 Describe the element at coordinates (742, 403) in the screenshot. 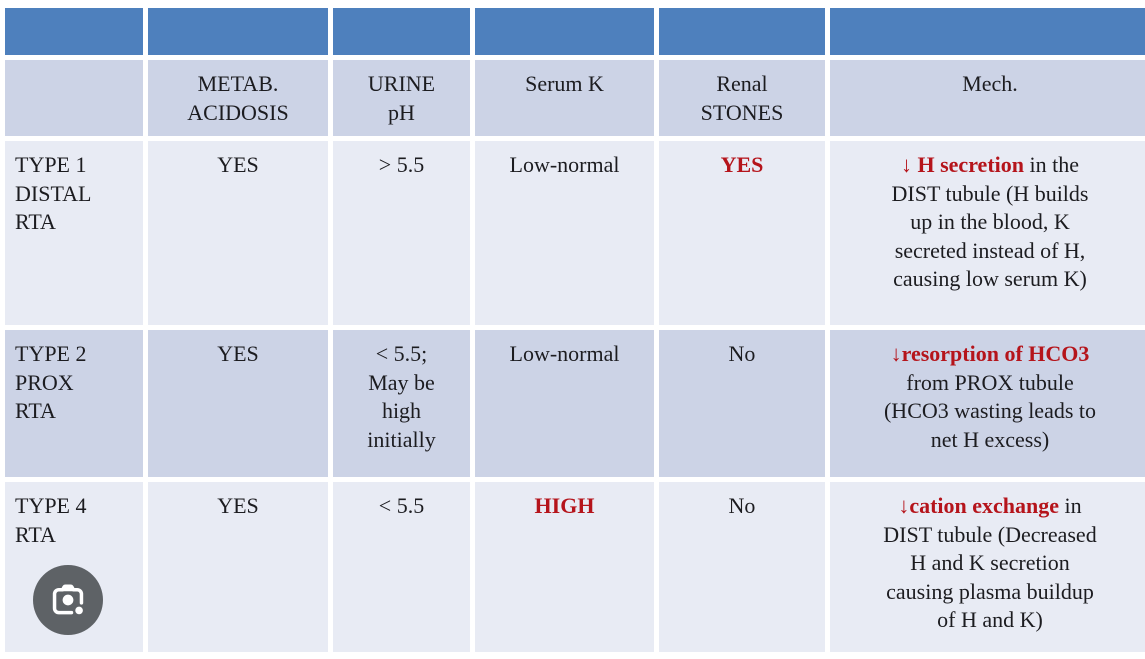

I see `cell-type2-renal-stones: No` at that location.